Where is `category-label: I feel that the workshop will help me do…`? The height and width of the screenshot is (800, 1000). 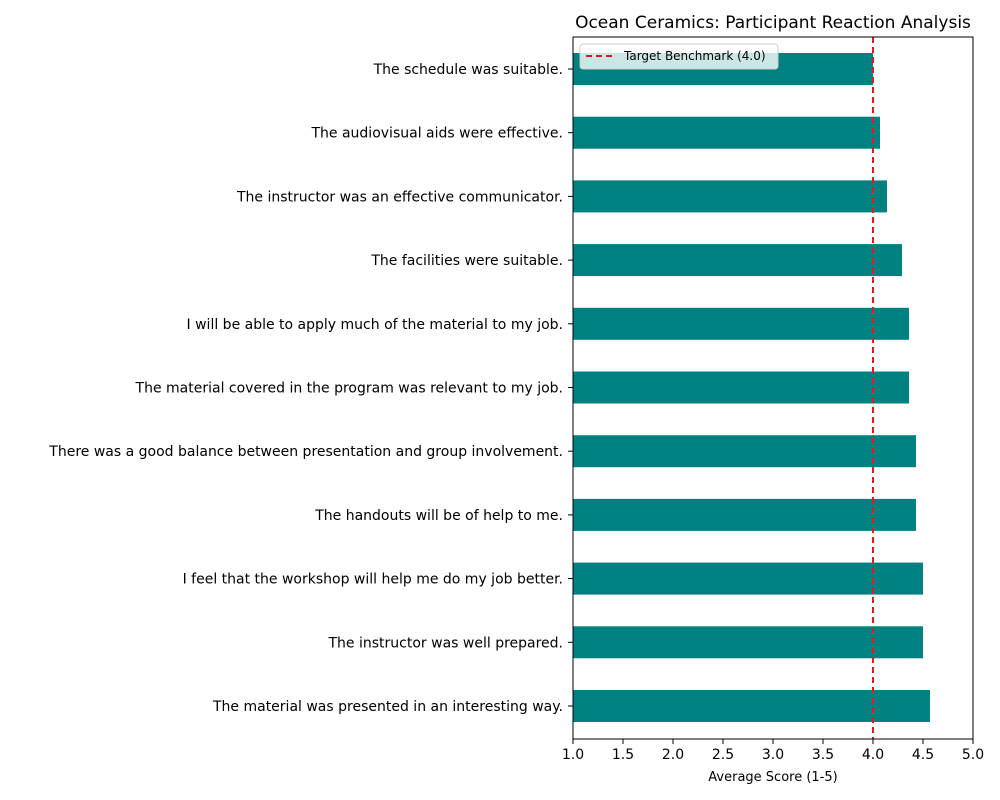 category-label: I feel that the workshop will help me do… is located at coordinates (373, 580).